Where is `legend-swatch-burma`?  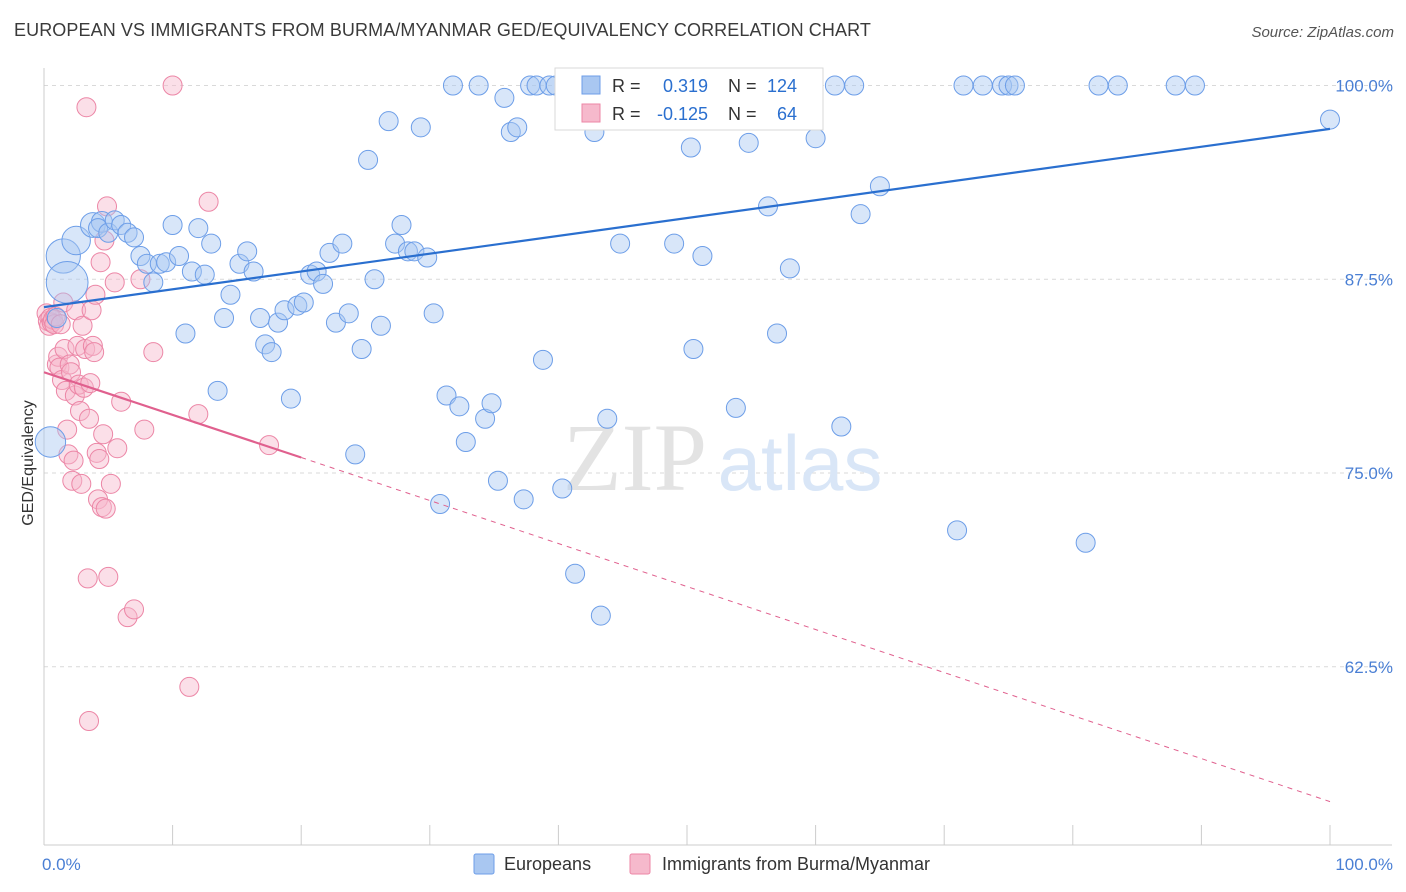
legend-swatch-burma is located at coordinates (640, 864).